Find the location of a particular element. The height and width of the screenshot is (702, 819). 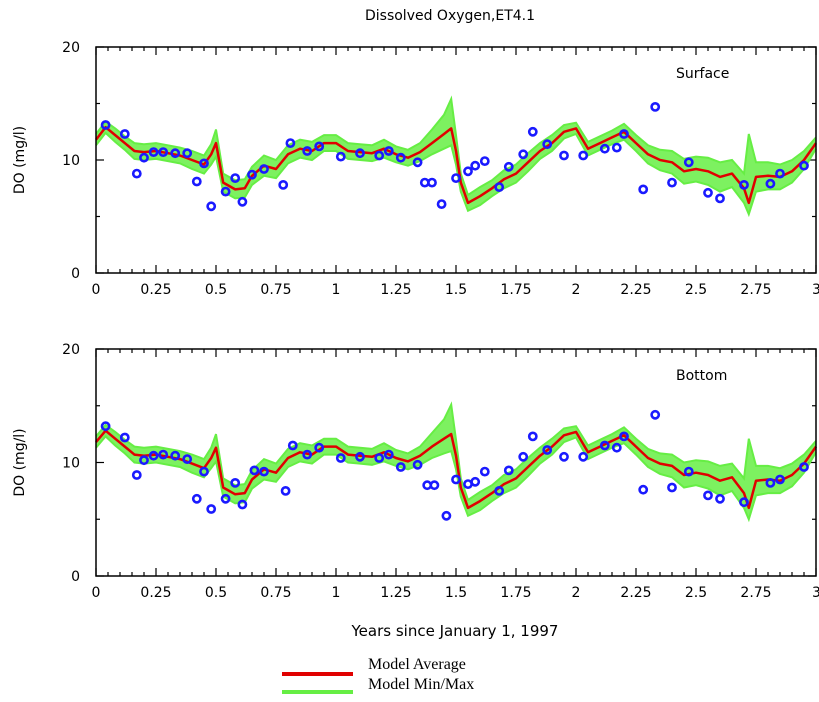

x-tick-label: 0 is located at coordinates (96, 593).